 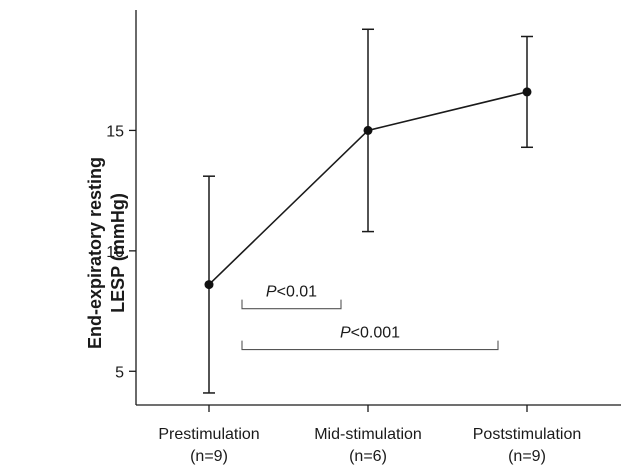 I want to click on y-axis-label-line-2: LESP (mmHg), so click(x=118, y=253).